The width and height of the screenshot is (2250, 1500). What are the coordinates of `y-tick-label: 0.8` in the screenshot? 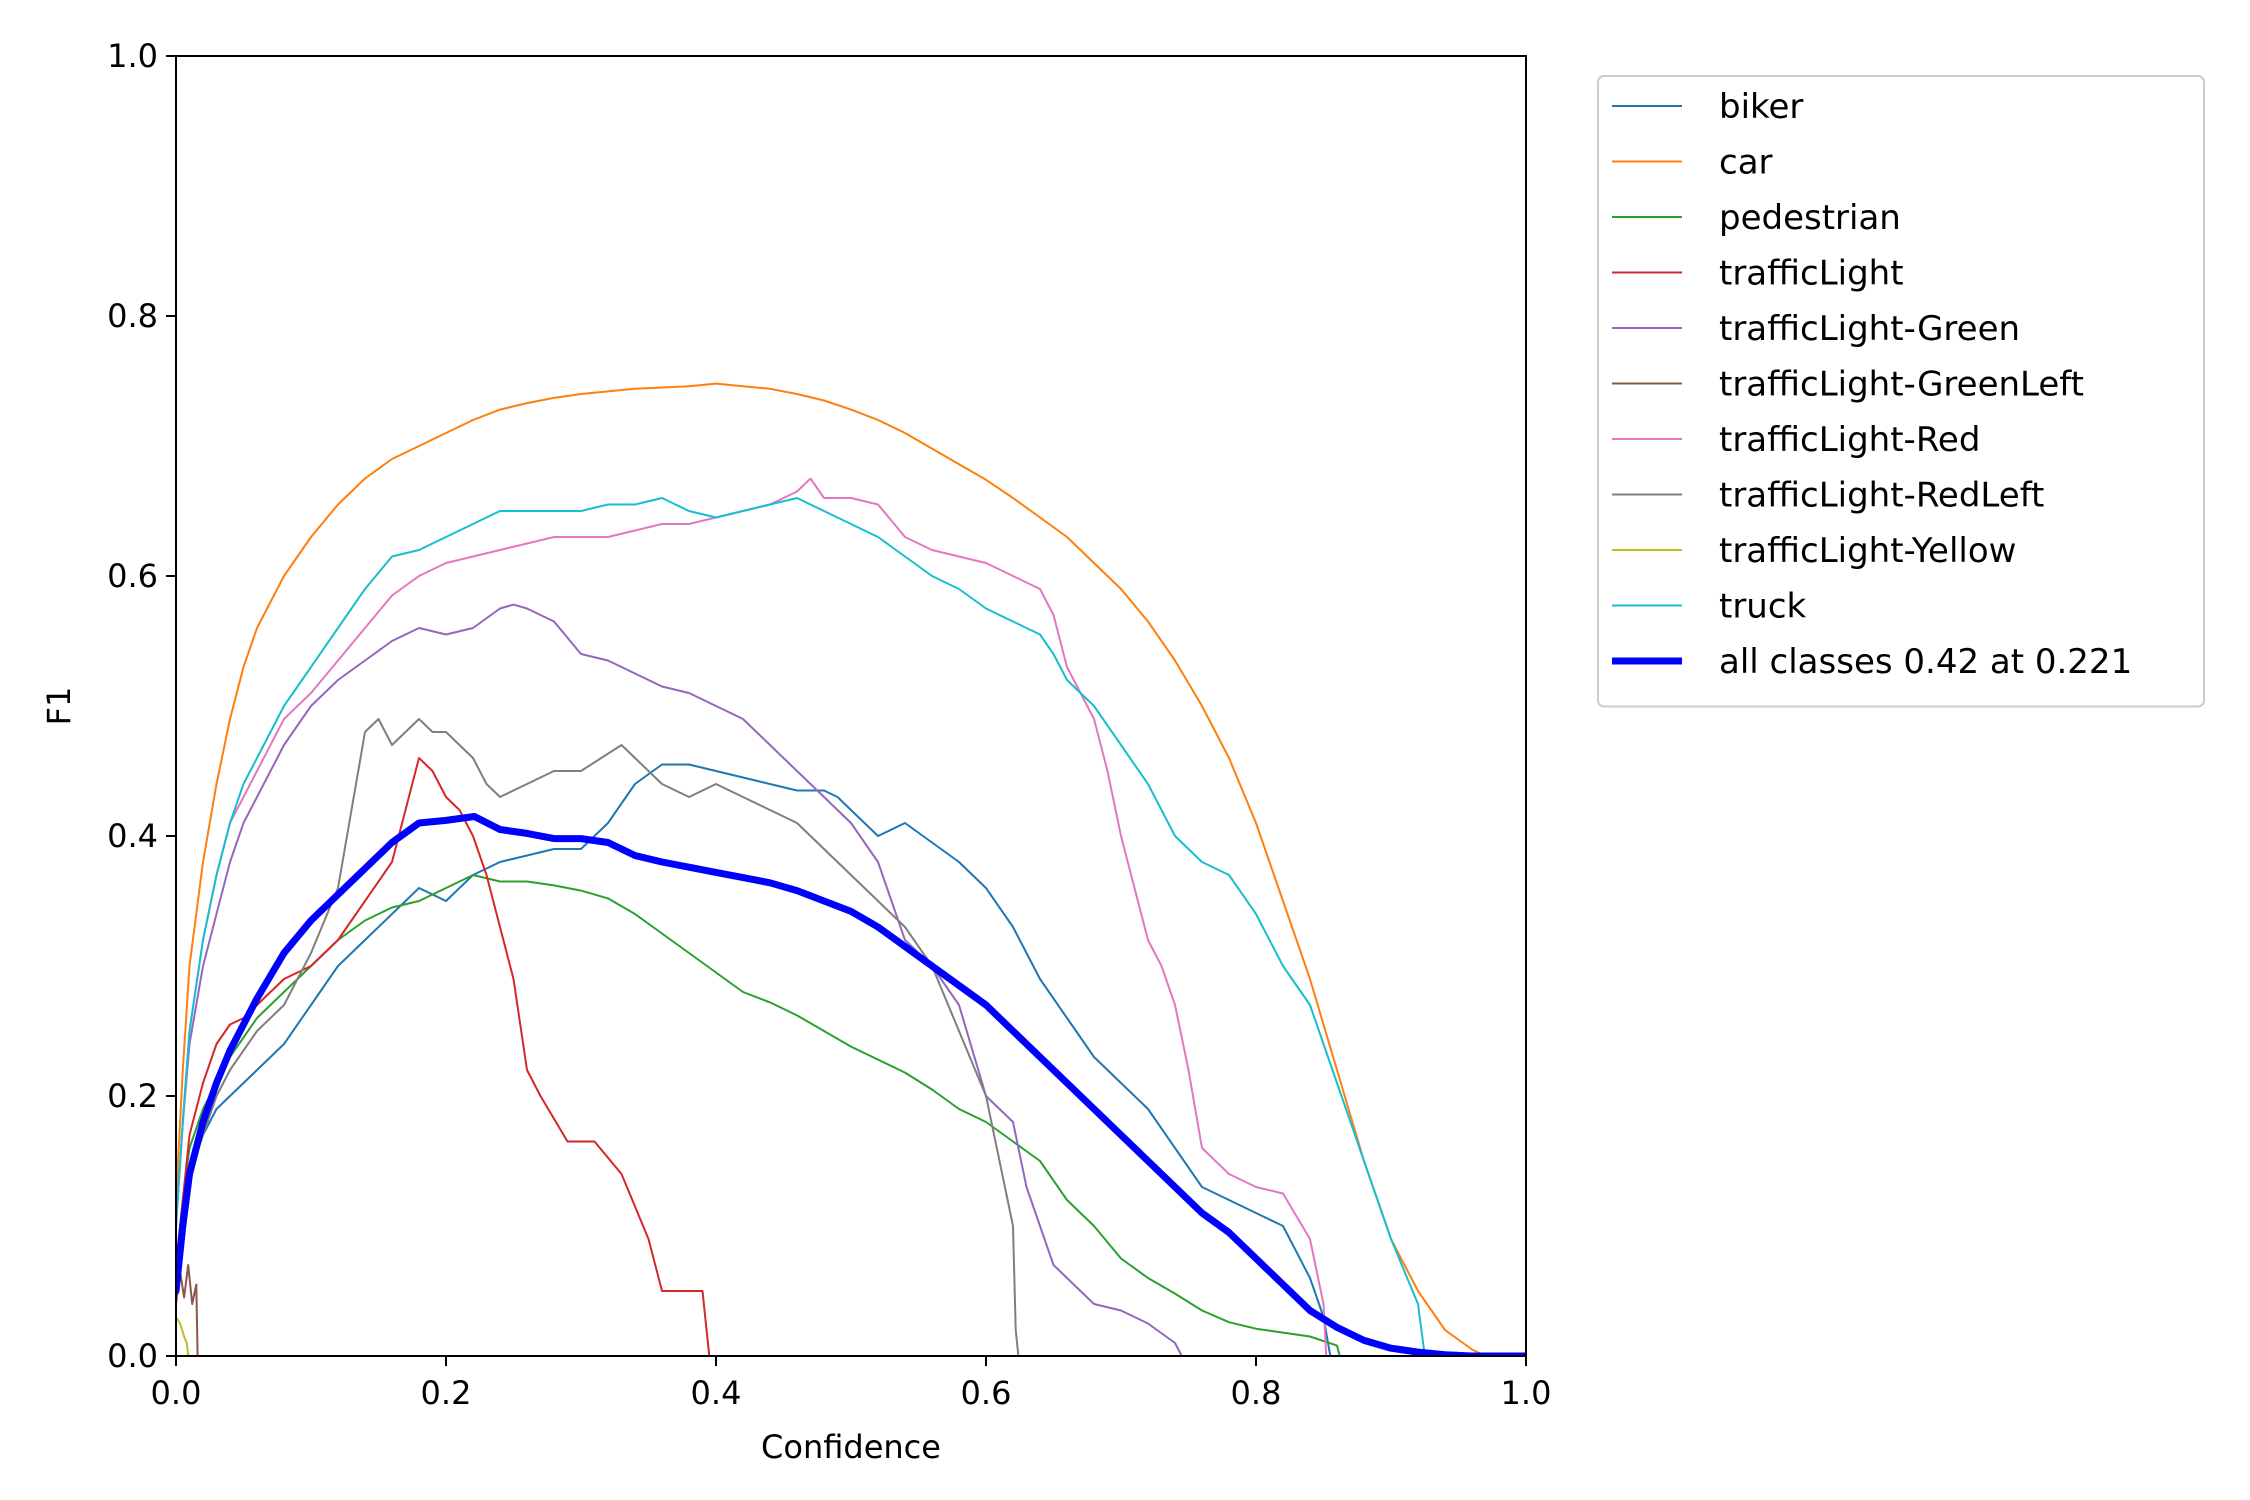 It's located at (132, 316).